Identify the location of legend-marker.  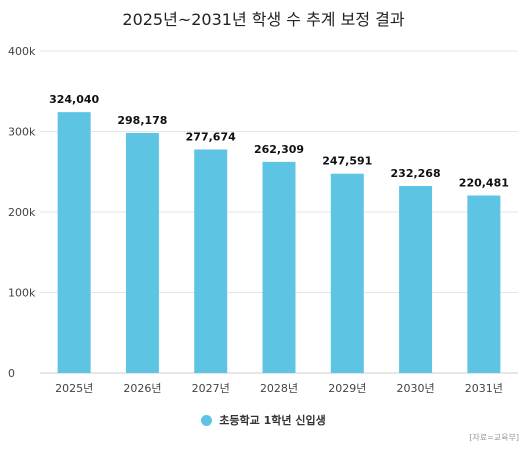
(207, 420).